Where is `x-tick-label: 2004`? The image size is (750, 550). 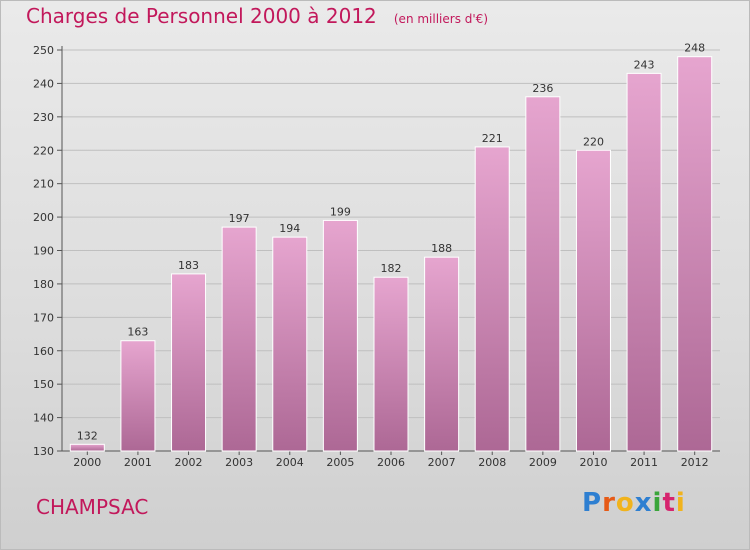
x-tick-label: 2004 is located at coordinates (290, 462).